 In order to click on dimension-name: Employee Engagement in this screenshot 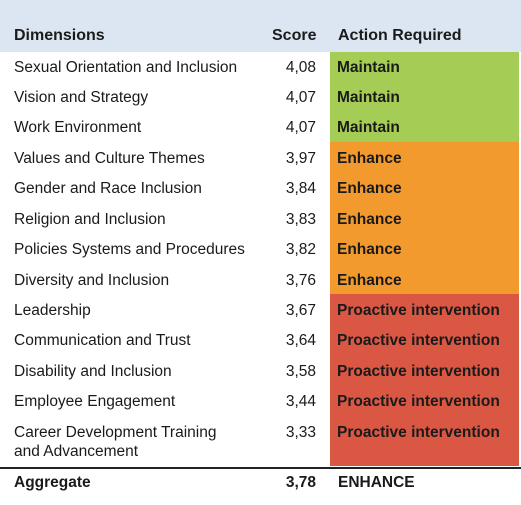, I will do `click(95, 401)`.